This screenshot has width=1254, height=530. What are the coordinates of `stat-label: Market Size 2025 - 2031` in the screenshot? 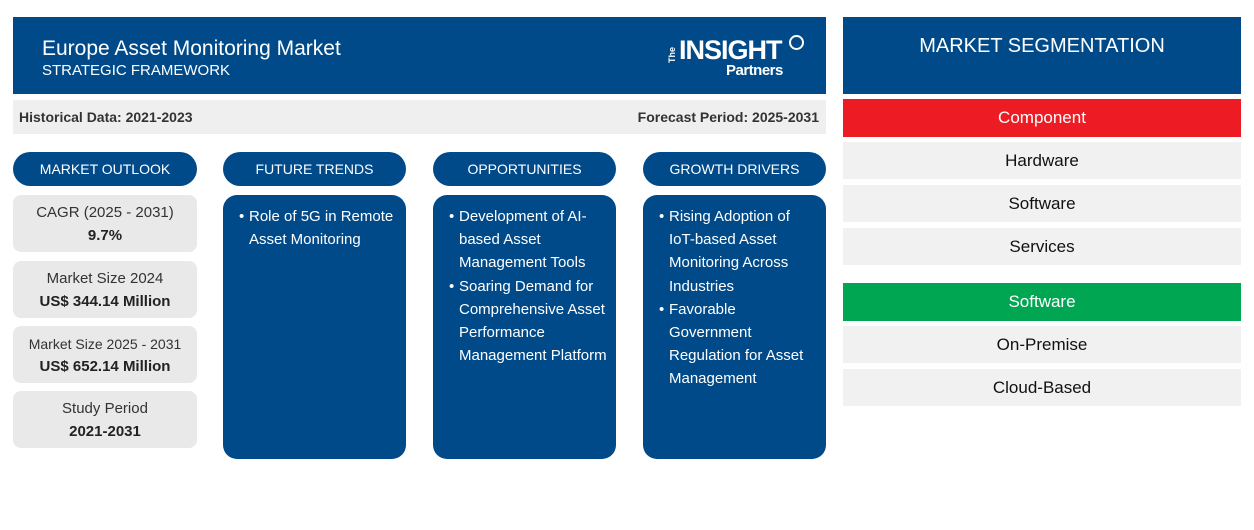 It's located at (105, 344).